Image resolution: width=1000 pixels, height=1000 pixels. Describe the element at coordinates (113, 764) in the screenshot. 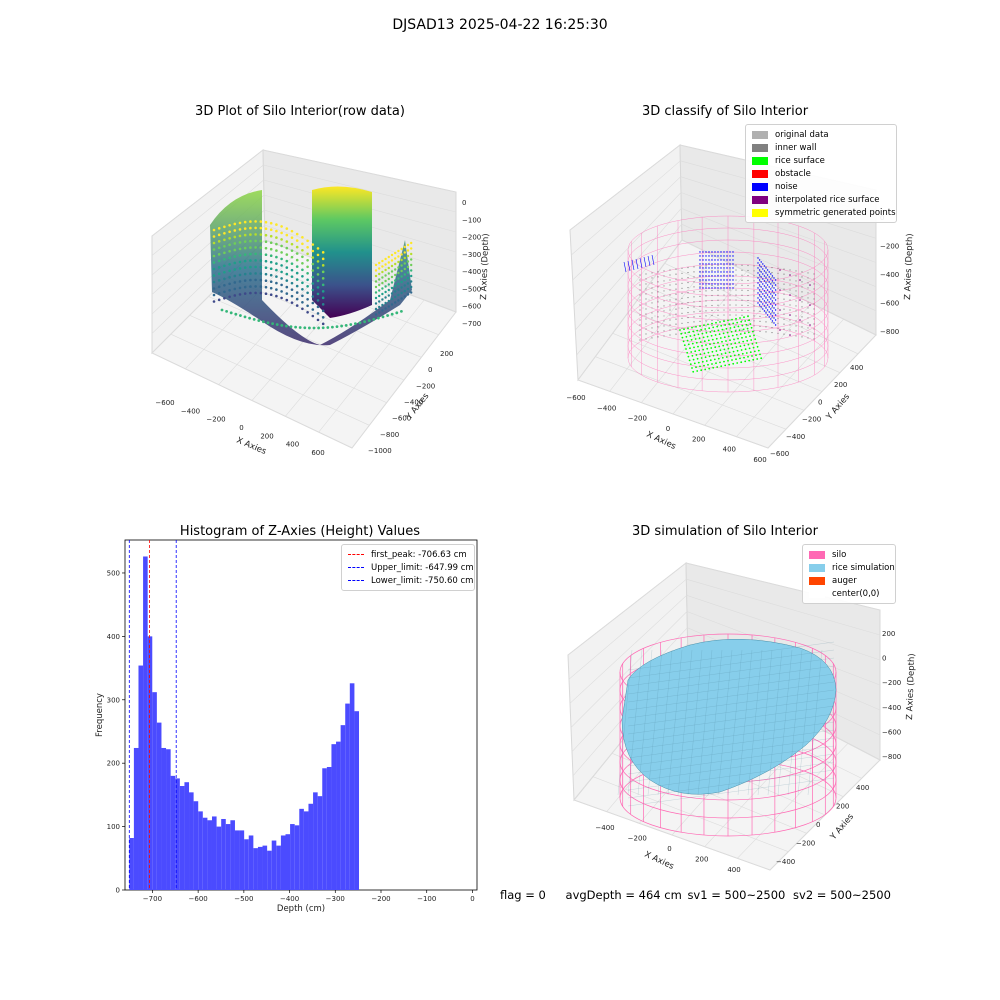

I see `y-tick-label: 200` at that location.